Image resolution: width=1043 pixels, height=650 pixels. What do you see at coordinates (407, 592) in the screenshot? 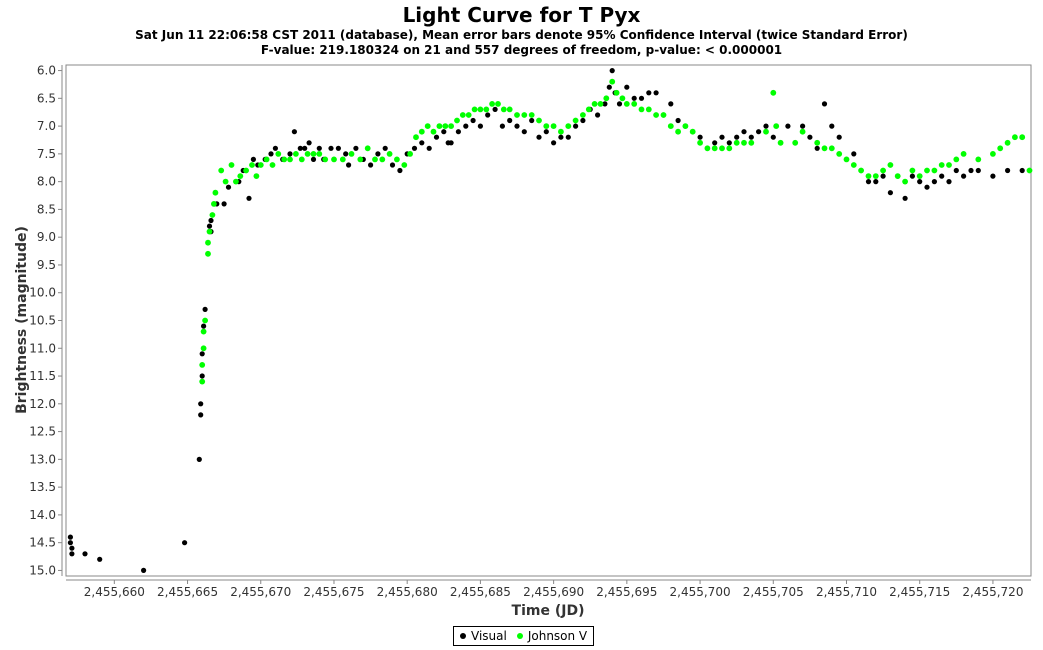
I see `x-tick-label: 2,455,680` at bounding box center [407, 592].